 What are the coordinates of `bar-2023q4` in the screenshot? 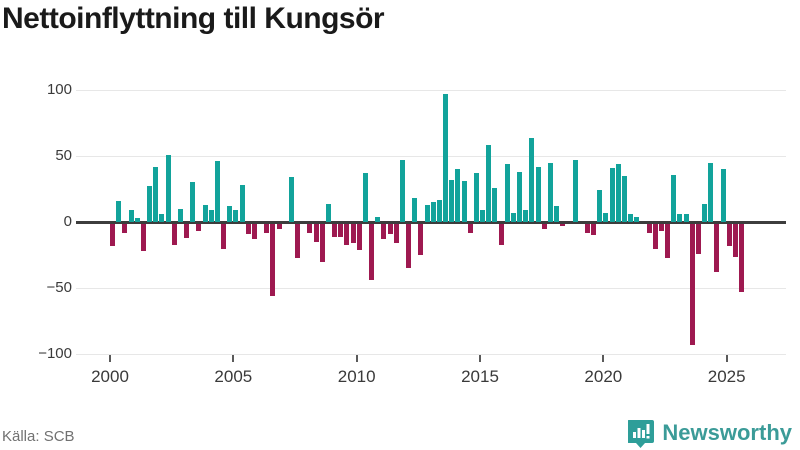 It's located at (698, 238).